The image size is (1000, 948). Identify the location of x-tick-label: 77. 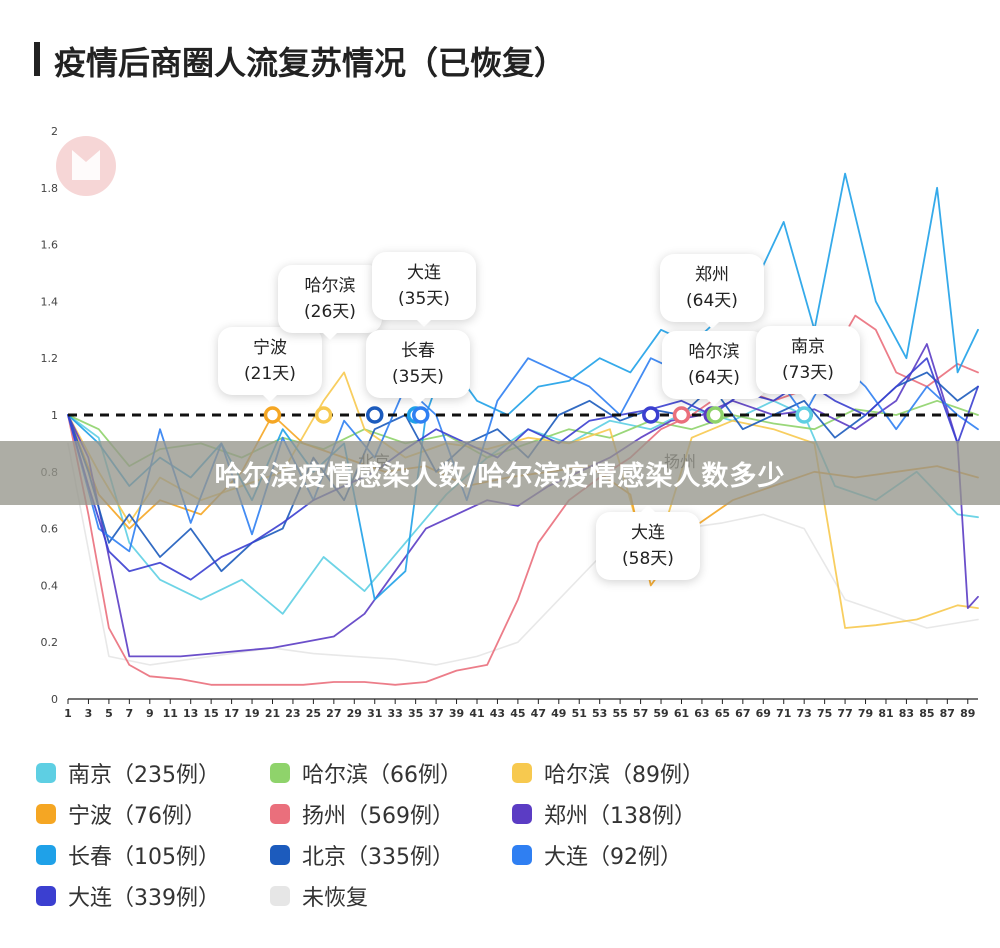
(844, 713).